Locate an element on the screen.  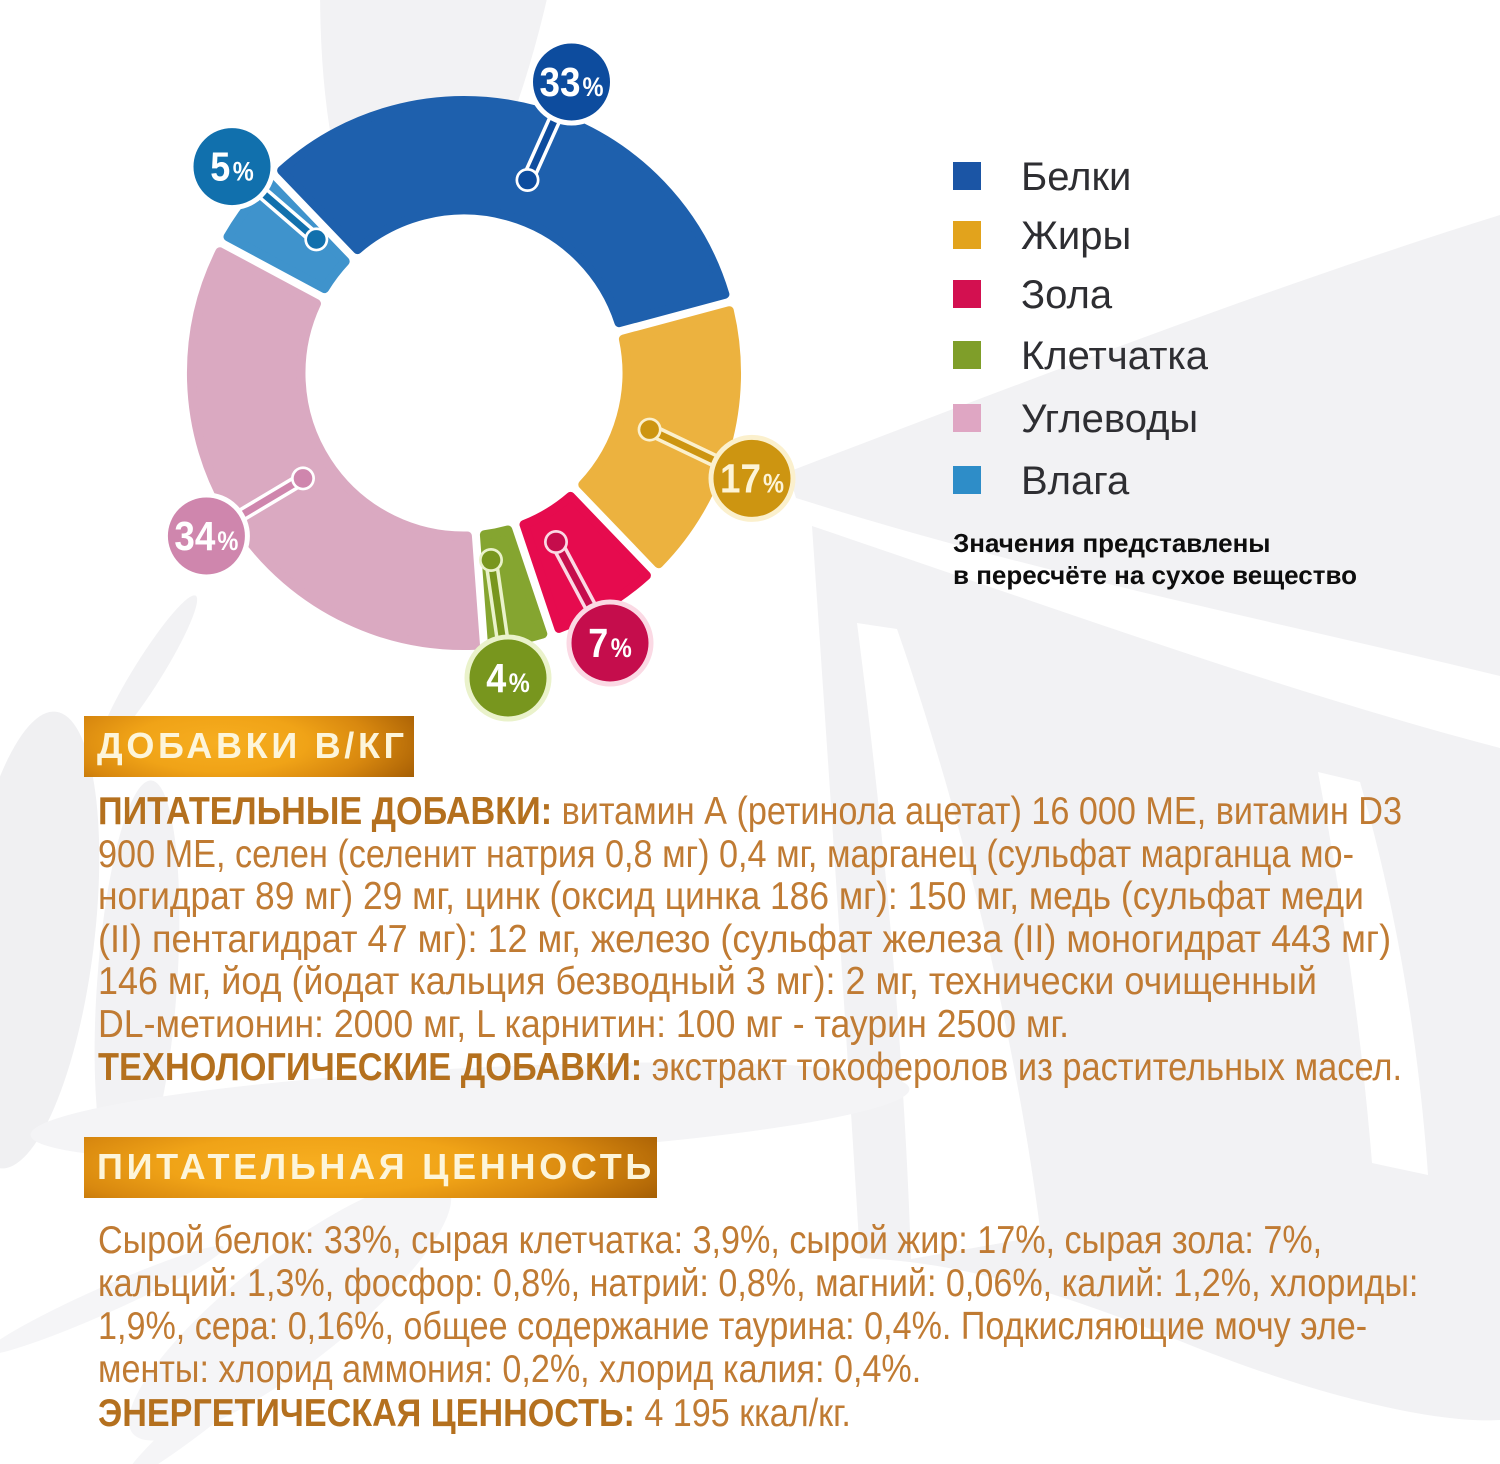
svg-text: 34 is located at coordinates (194, 536).